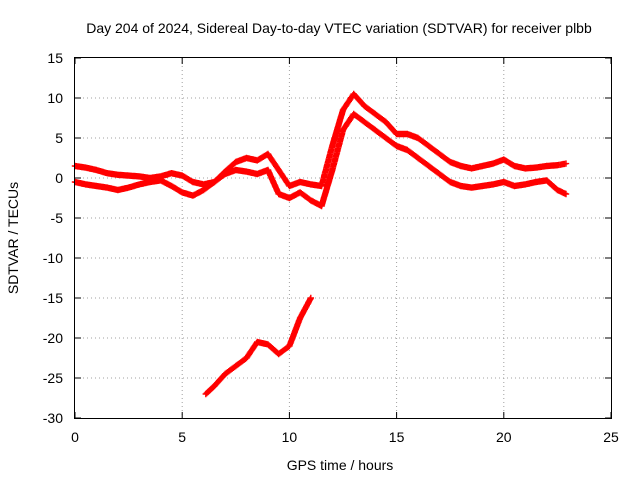  What do you see at coordinates (55, 98) in the screenshot?
I see `y-tick-label: 10` at bounding box center [55, 98].